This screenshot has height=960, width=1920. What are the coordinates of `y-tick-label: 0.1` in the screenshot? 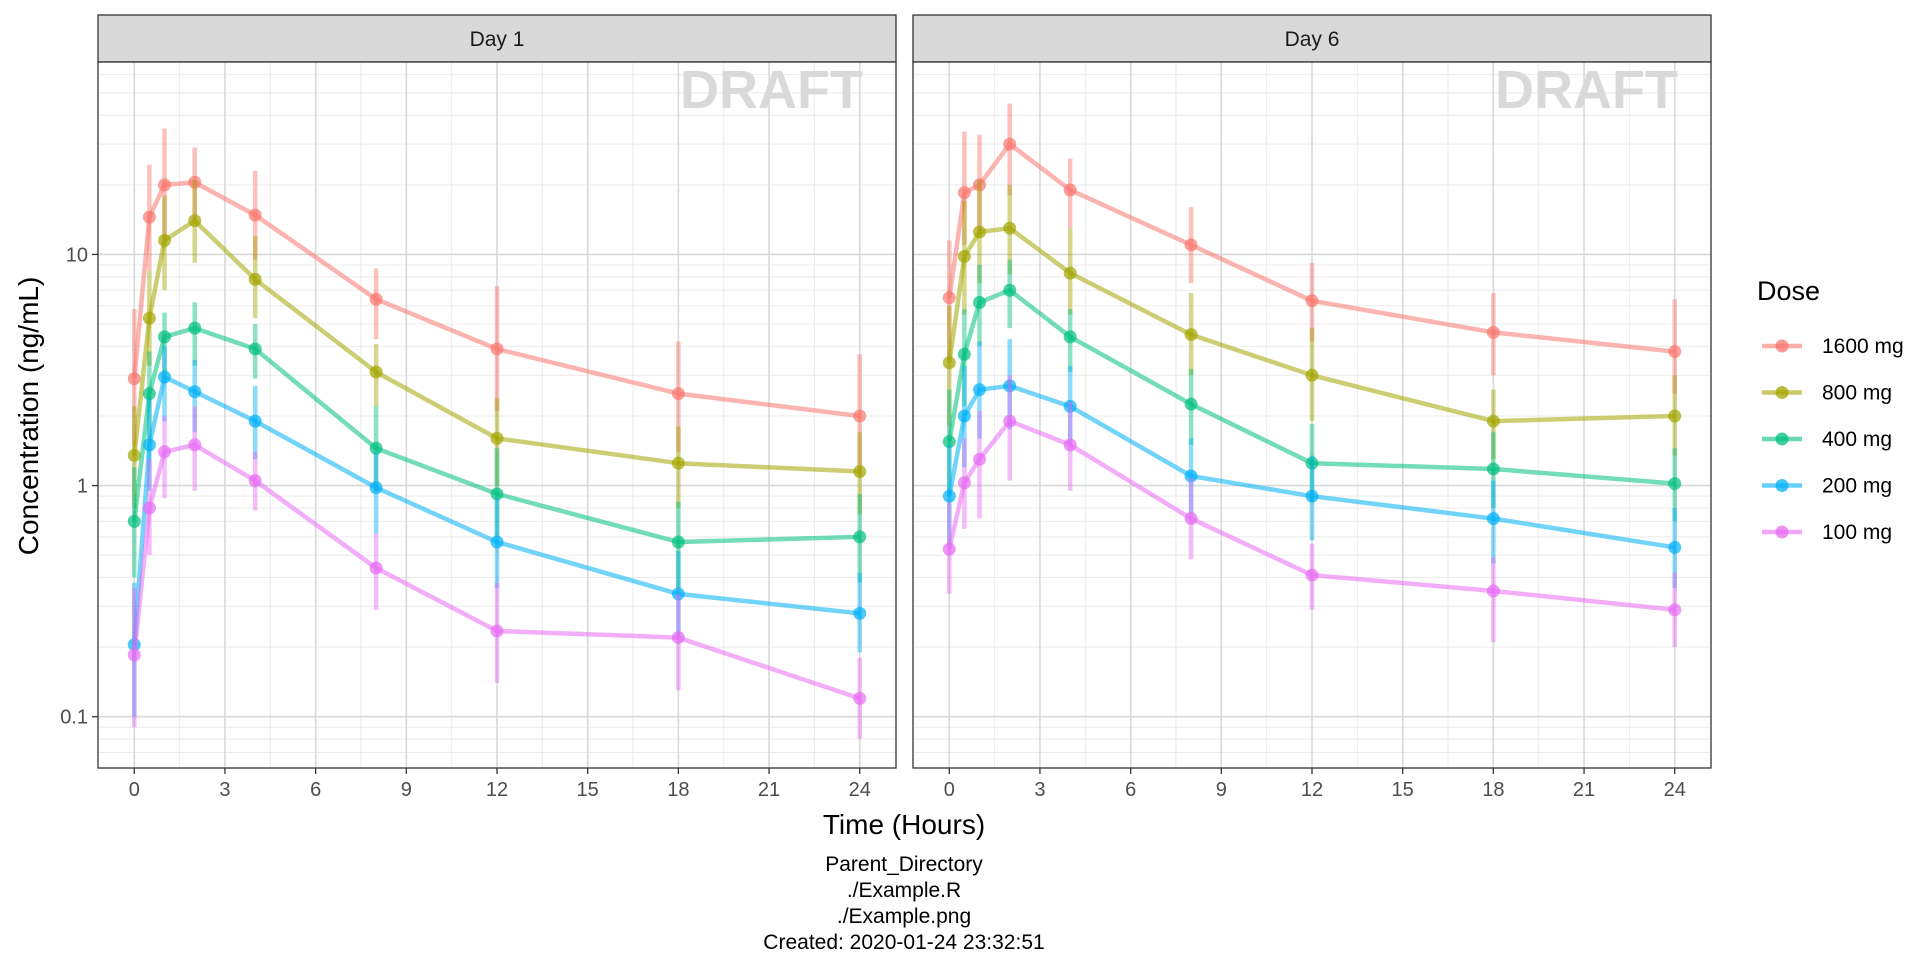 It's located at (74, 718).